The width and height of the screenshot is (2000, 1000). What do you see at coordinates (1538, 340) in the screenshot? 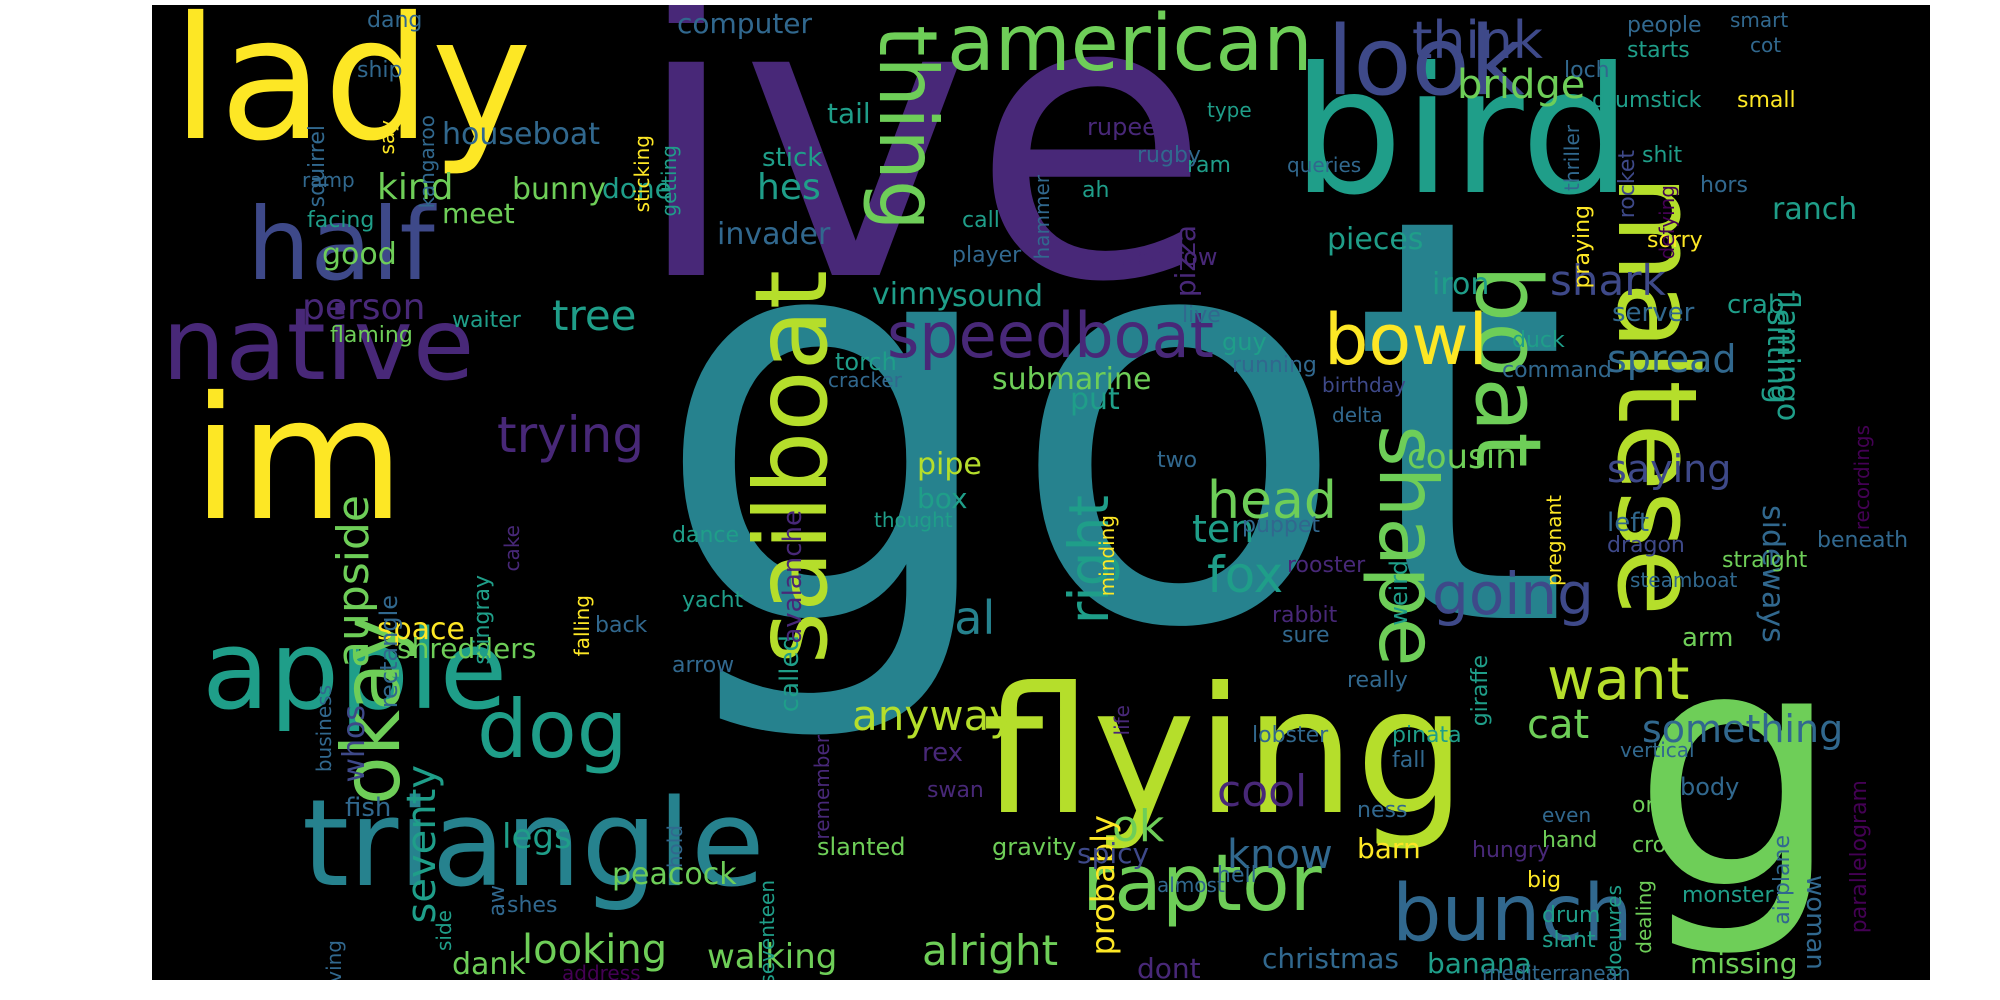
I see `word-duck: duck` at bounding box center [1538, 340].